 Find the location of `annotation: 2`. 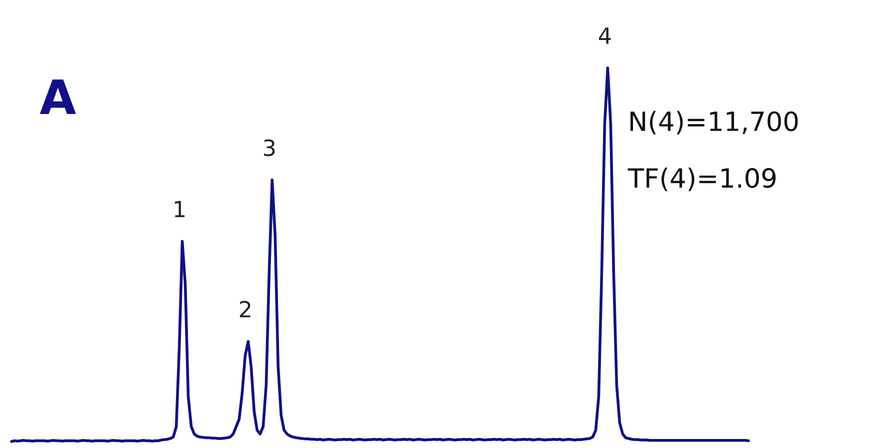

annotation: 2 is located at coordinates (245, 309).